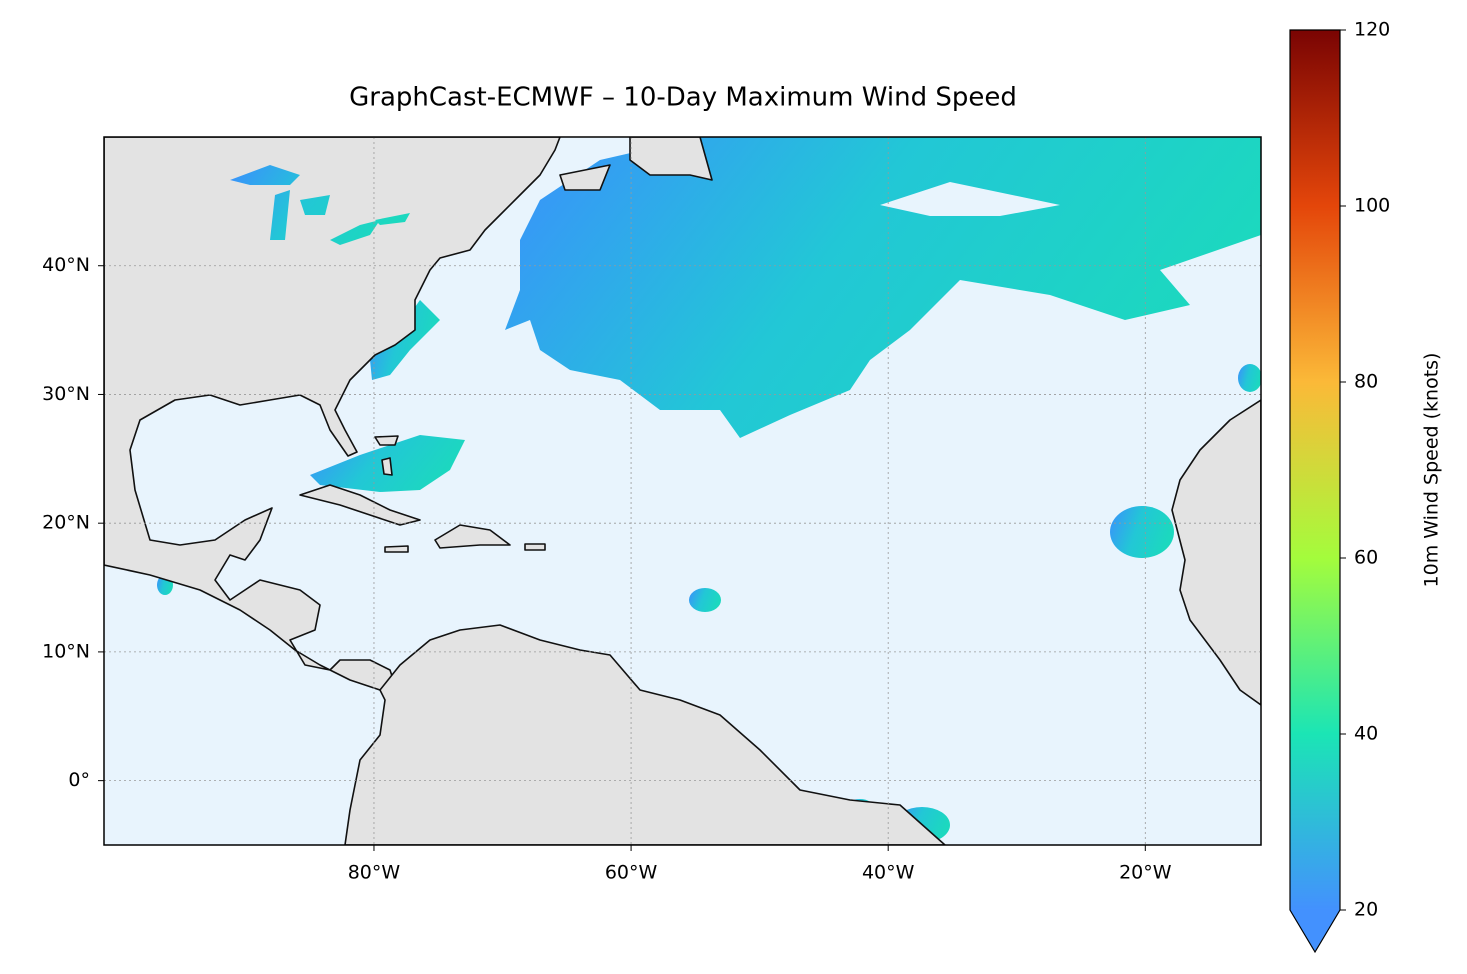  Describe the element at coordinates (970, 199) in the screenshot. I see `calm-area` at that location.